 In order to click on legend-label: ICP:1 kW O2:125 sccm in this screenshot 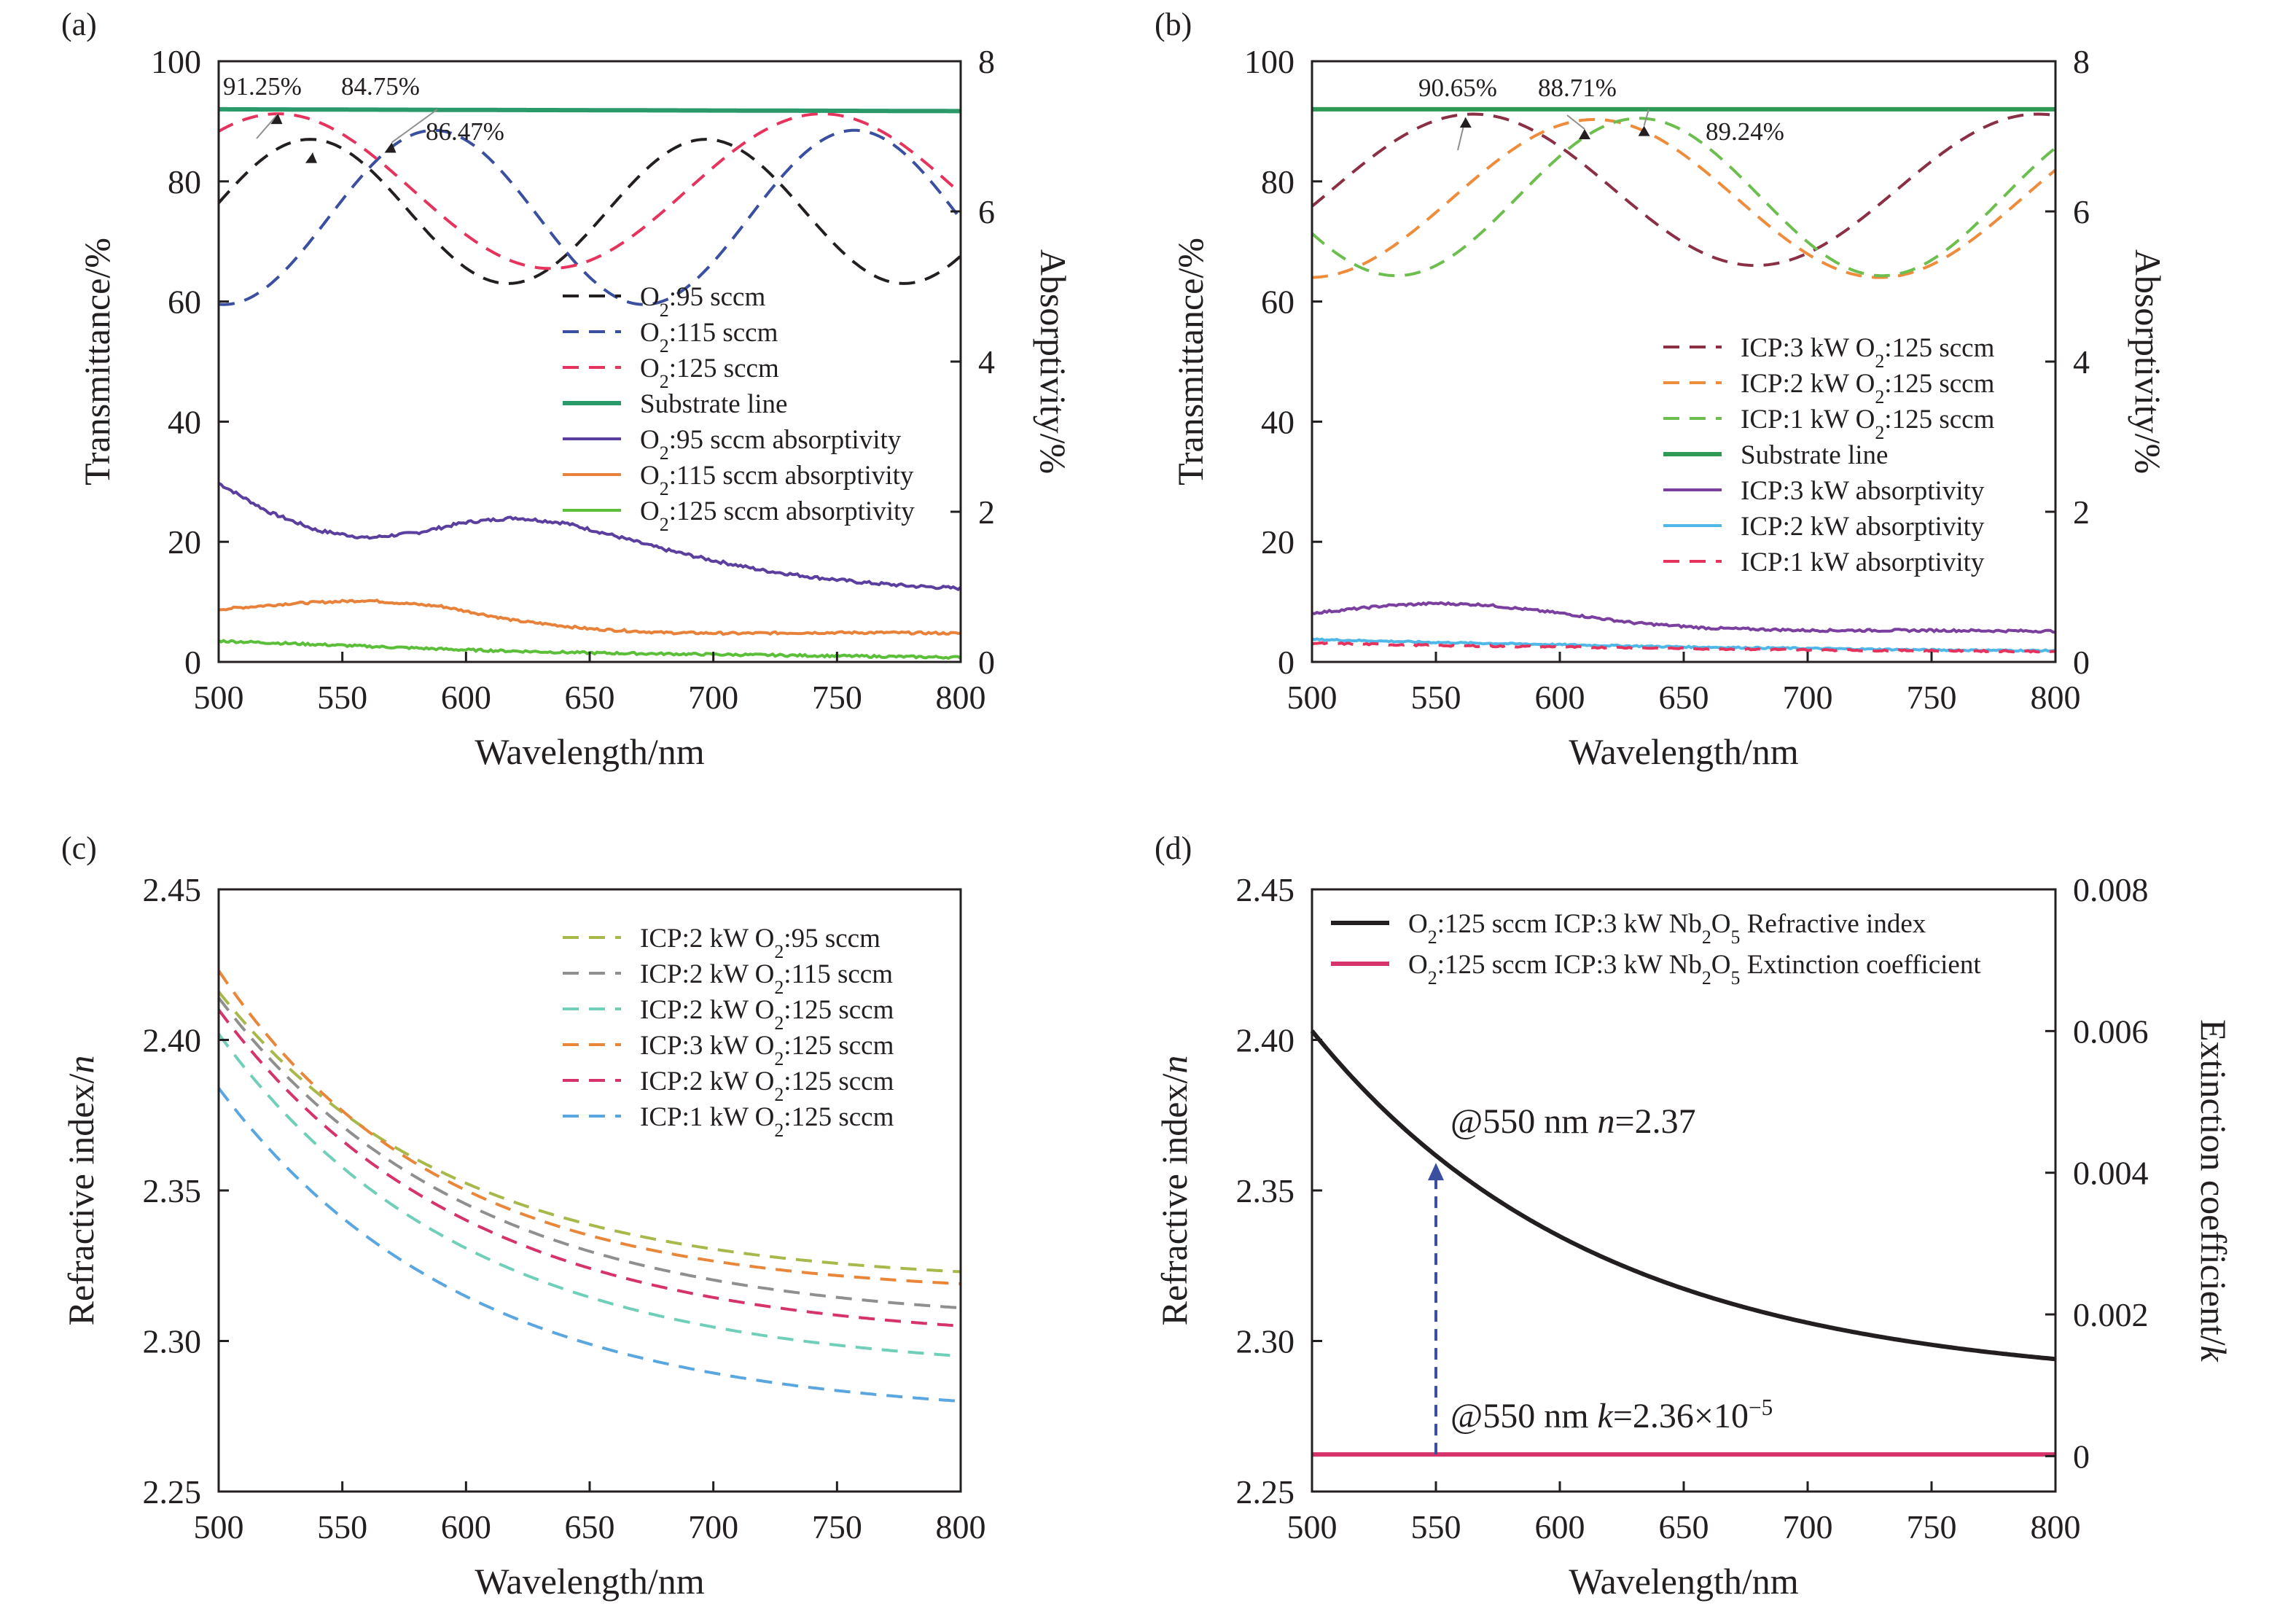, I will do `click(1868, 424)`.